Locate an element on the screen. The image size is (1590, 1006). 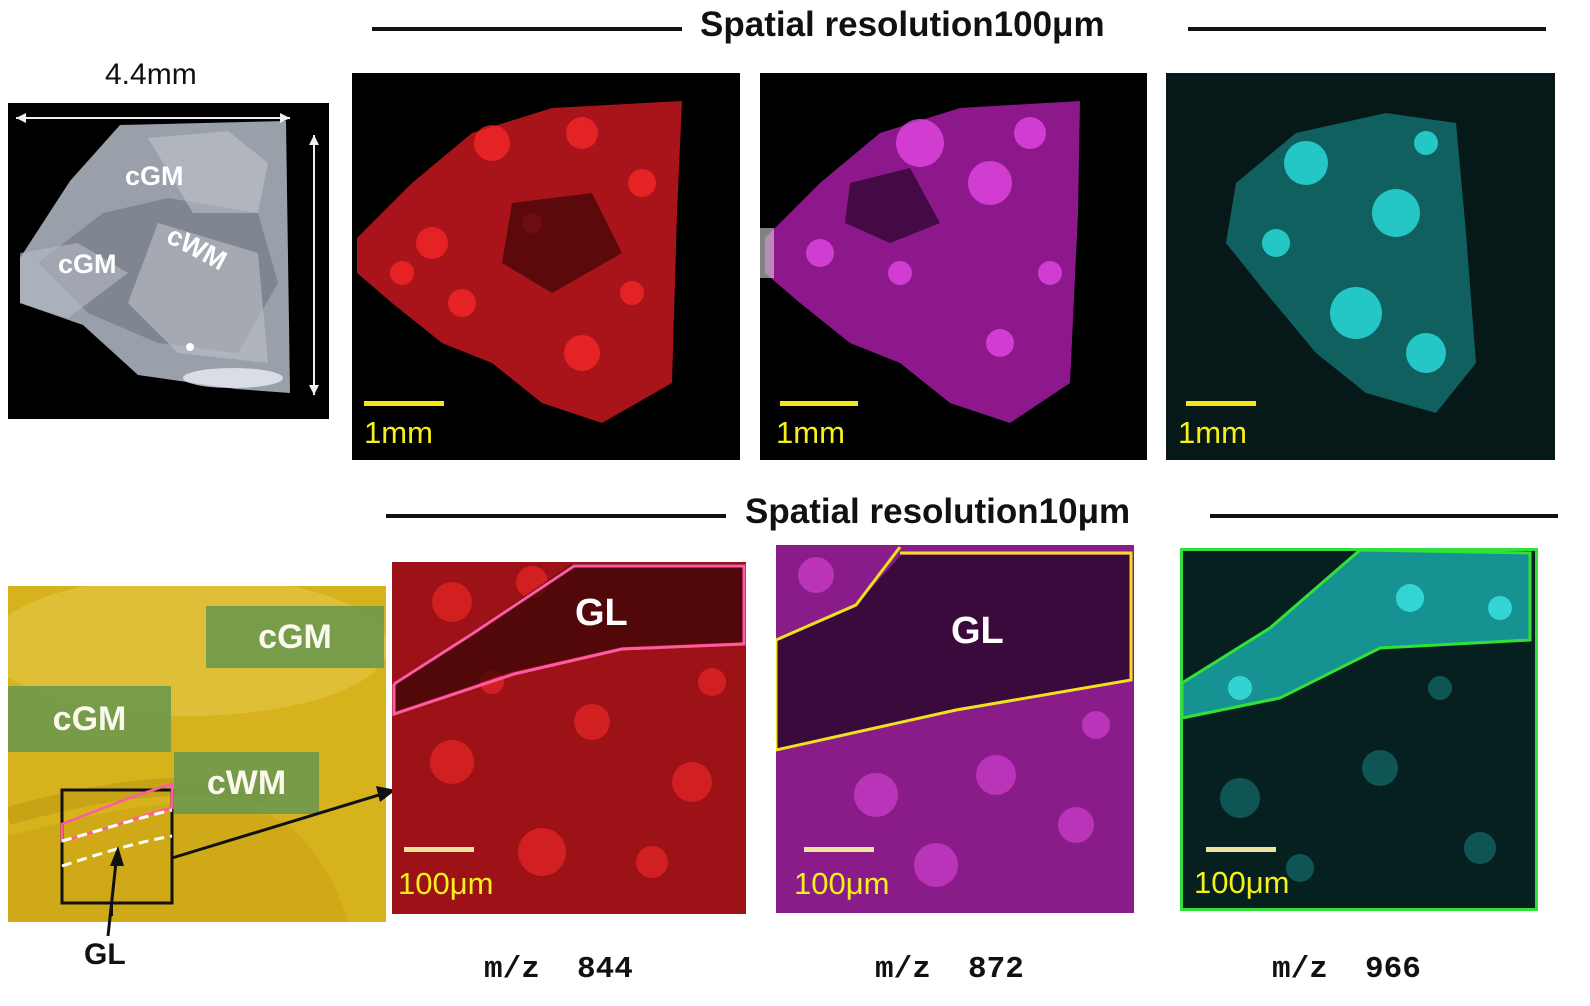
mz-label-844: m/z 844 is located at coordinates (558, 969).